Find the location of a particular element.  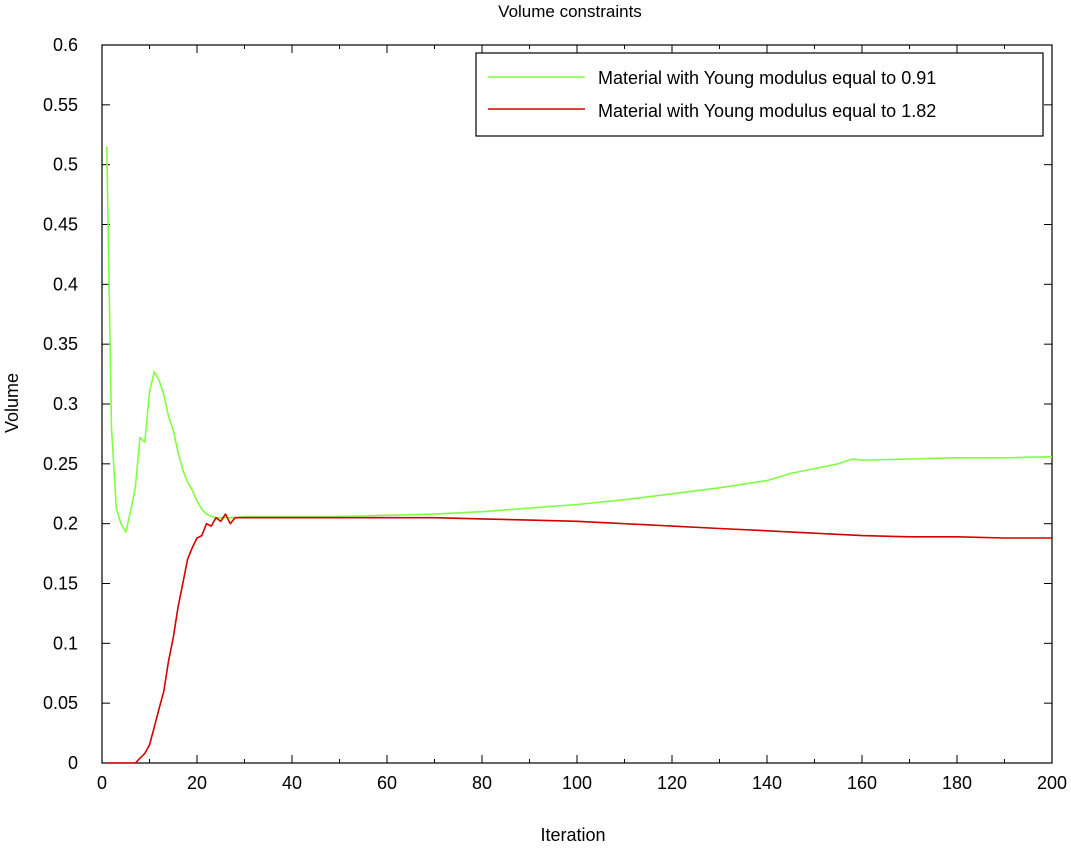

x-tick-label: 180 is located at coordinates (957, 783).